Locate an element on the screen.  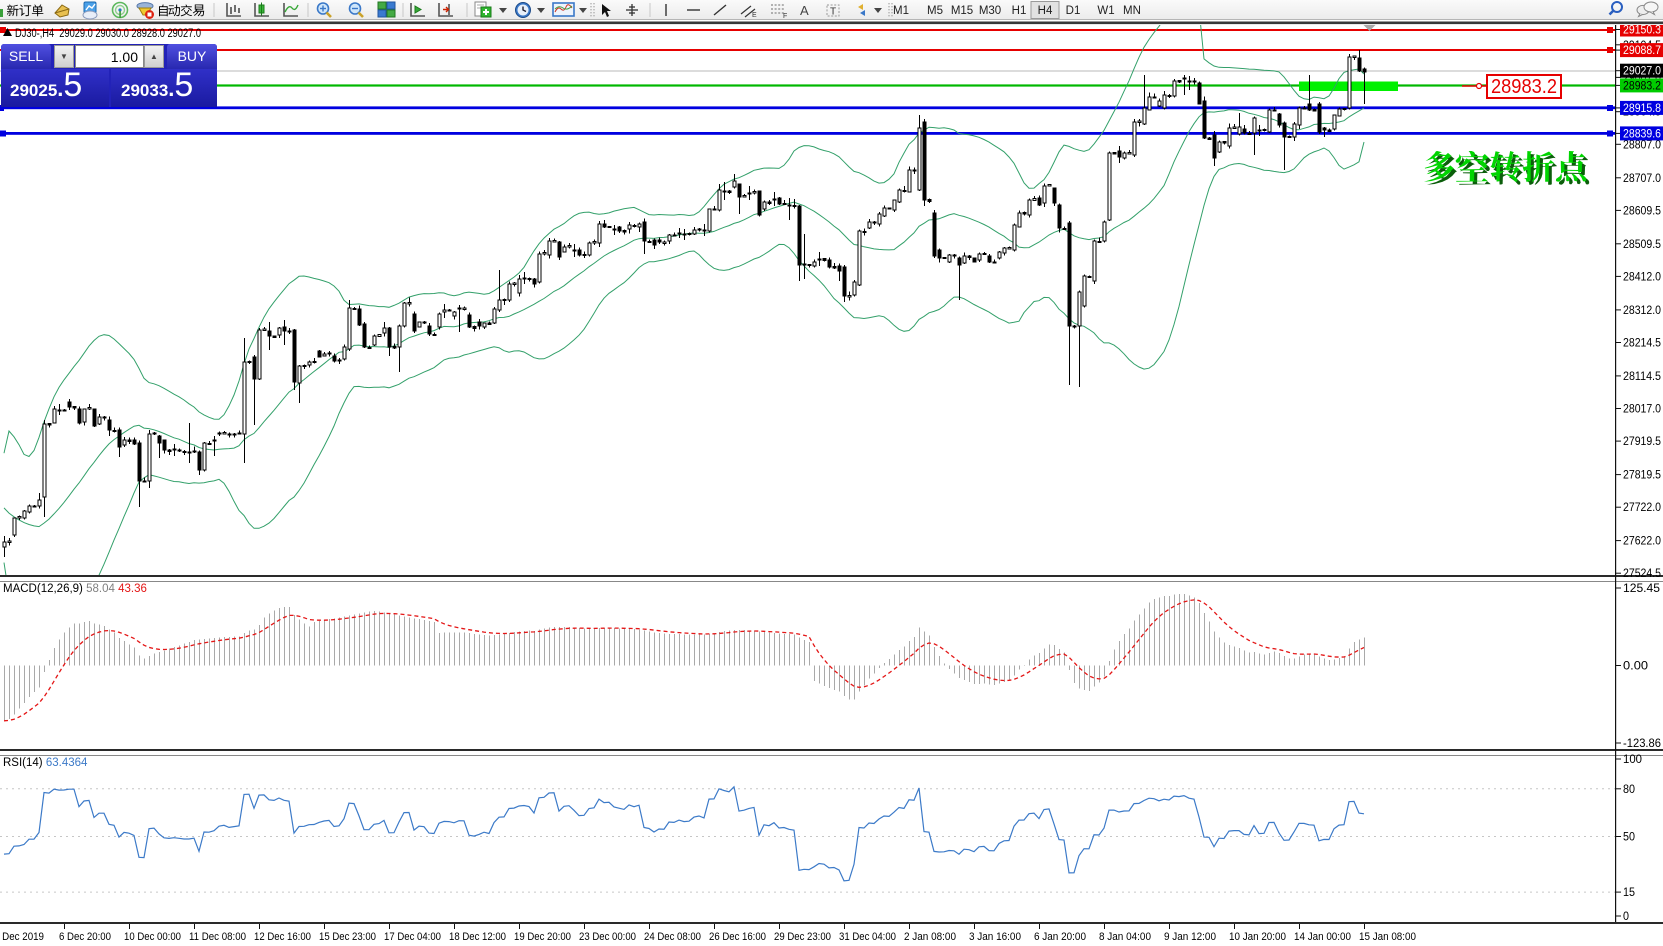
svg-text: 3 Jan 16:00 is located at coordinates (995, 937).